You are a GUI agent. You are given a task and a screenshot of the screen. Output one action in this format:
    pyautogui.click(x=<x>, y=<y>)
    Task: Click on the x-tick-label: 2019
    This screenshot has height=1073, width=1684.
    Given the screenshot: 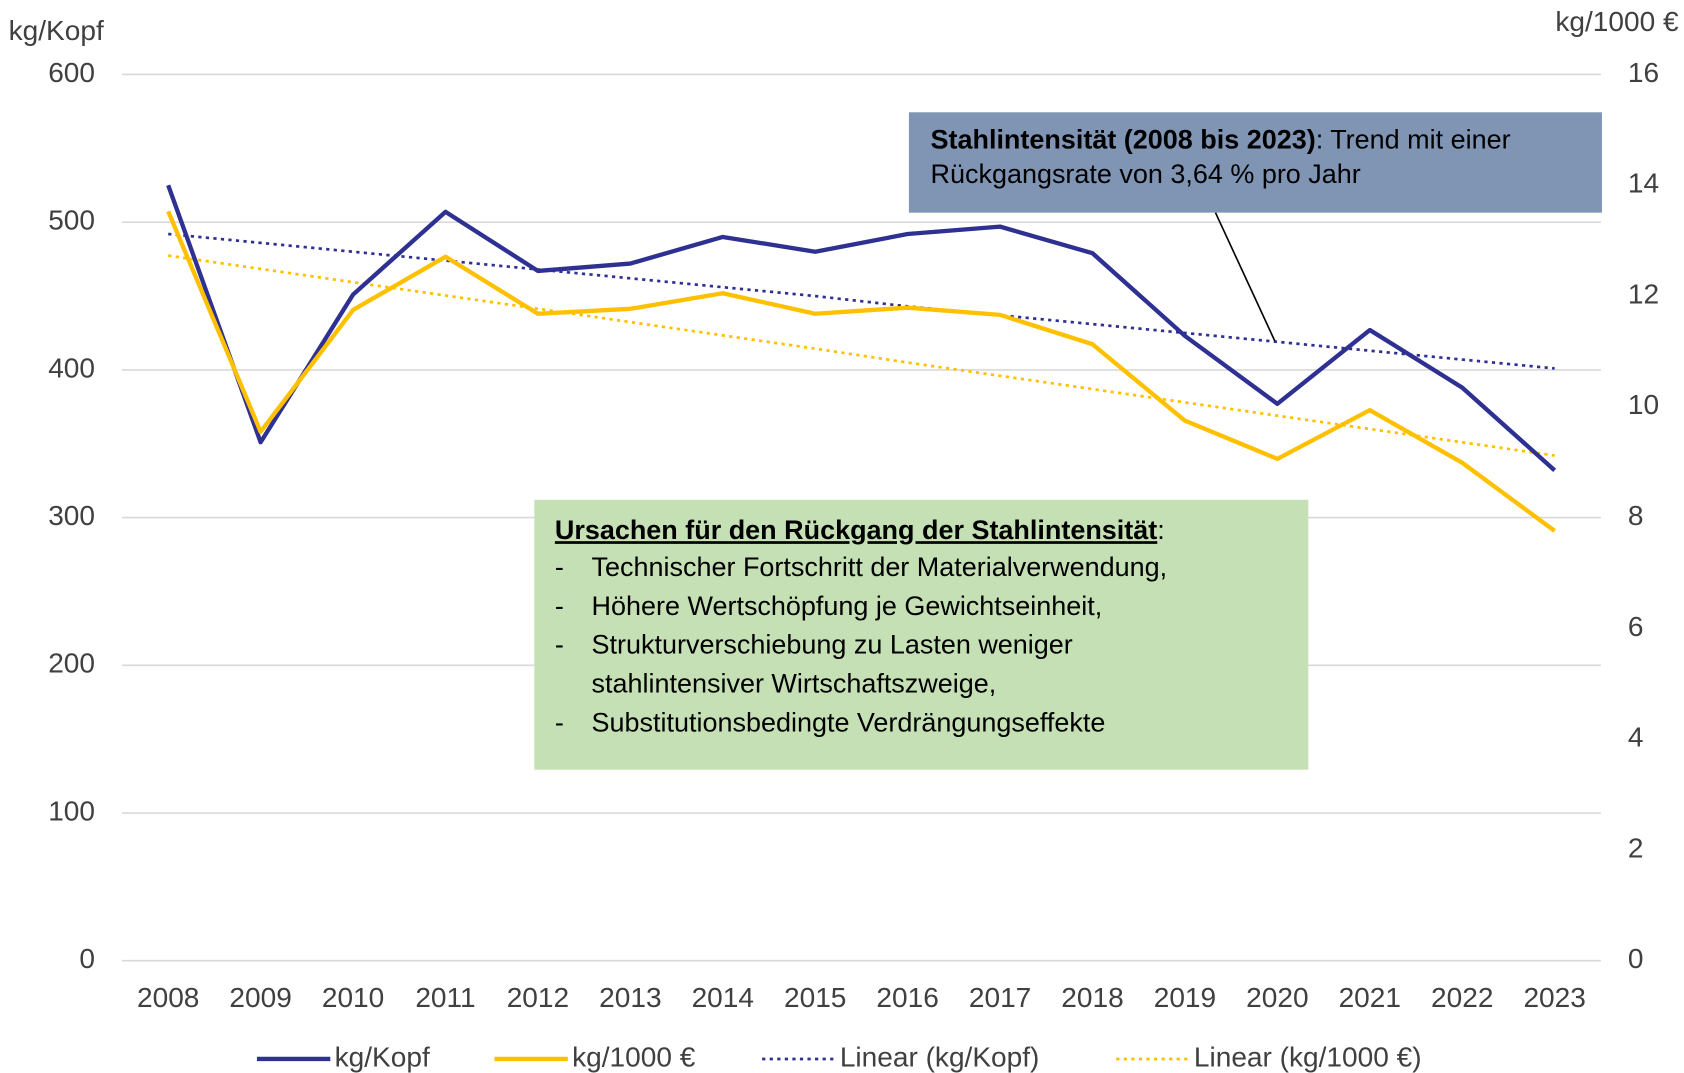 What is the action you would take?
    pyautogui.click(x=1185, y=997)
    